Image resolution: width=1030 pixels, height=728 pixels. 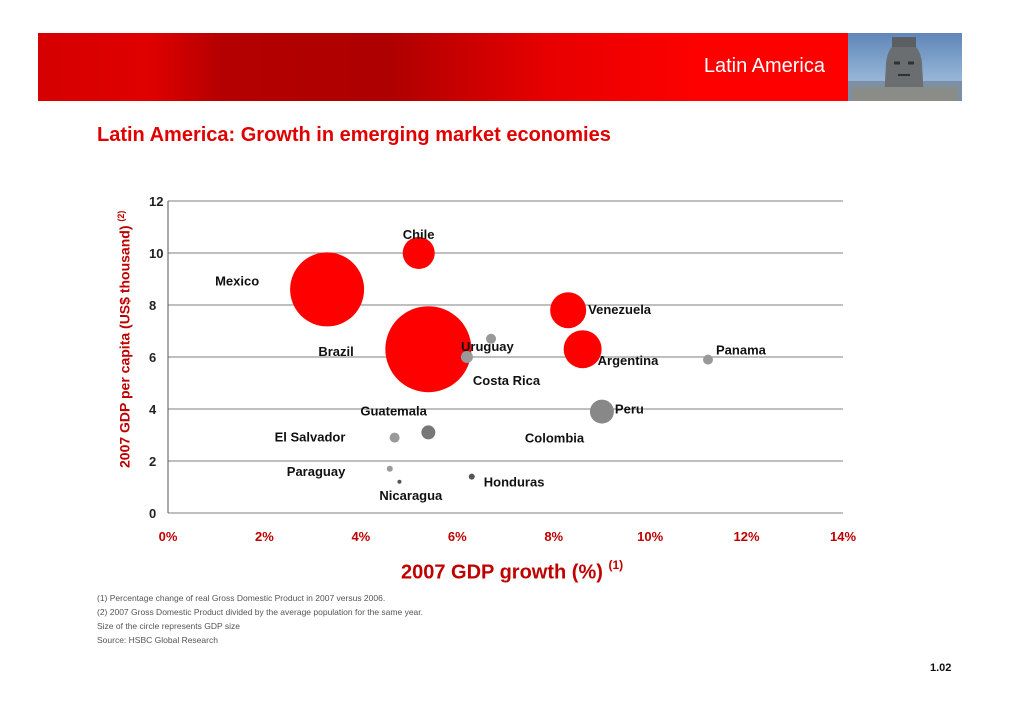 What do you see at coordinates (491, 338) in the screenshot?
I see `bubble-uruguay` at bounding box center [491, 338].